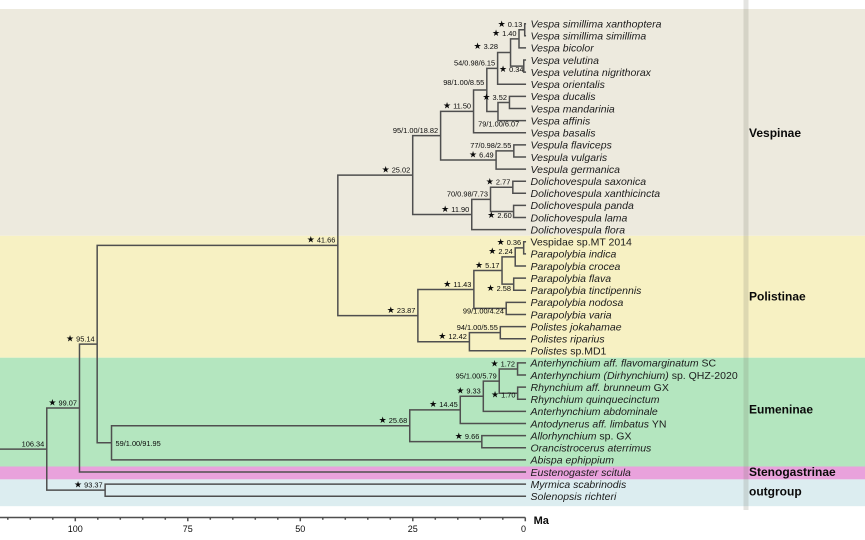  Describe the element at coordinates (33, 443) in the screenshot. I see `svg-text: 106.34` at that location.